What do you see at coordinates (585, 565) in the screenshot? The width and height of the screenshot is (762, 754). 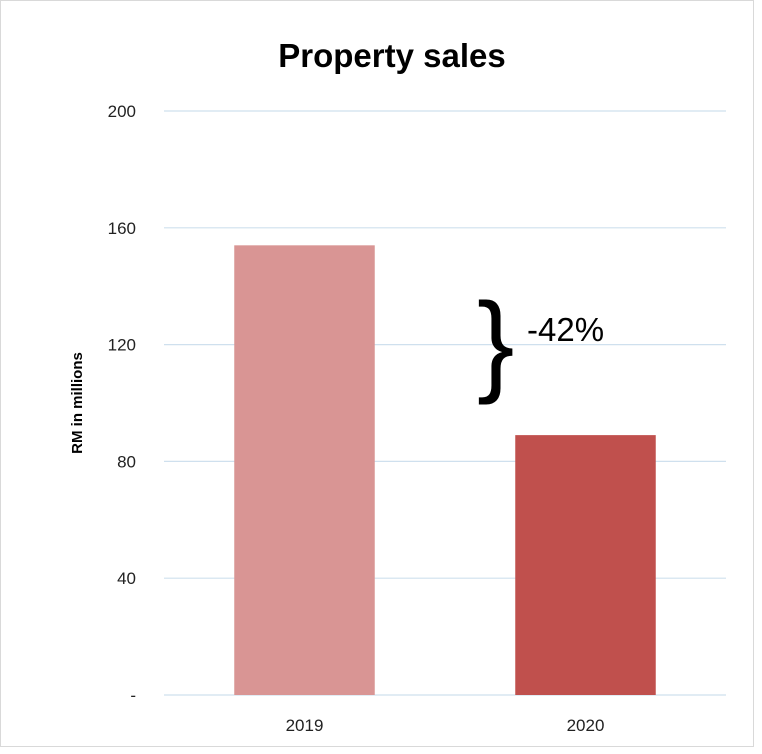 I see `bar-2020` at bounding box center [585, 565].